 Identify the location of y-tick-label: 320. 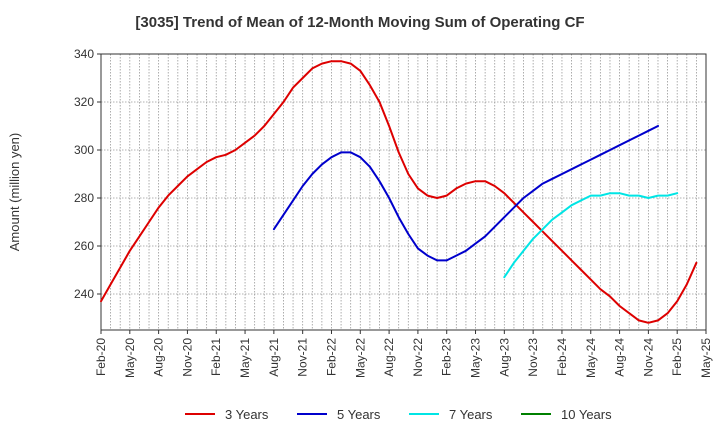
(84, 102).